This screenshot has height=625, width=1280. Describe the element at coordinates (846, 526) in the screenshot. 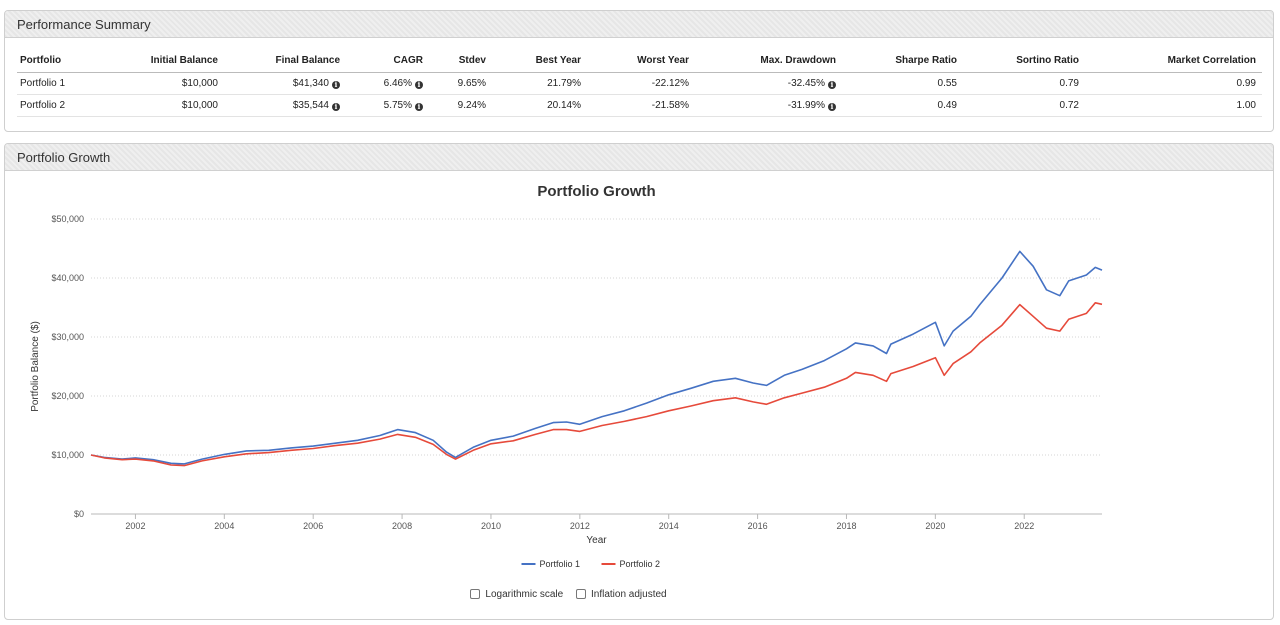

I see `x-tick-label: 2018` at that location.